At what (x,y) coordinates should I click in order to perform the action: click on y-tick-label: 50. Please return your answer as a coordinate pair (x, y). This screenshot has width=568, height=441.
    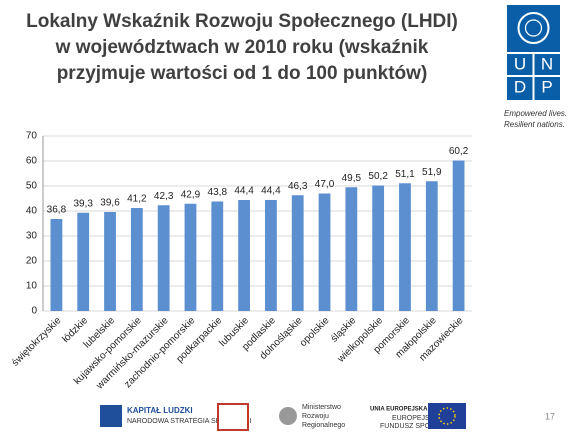
    Looking at the image, I should click on (32, 186).